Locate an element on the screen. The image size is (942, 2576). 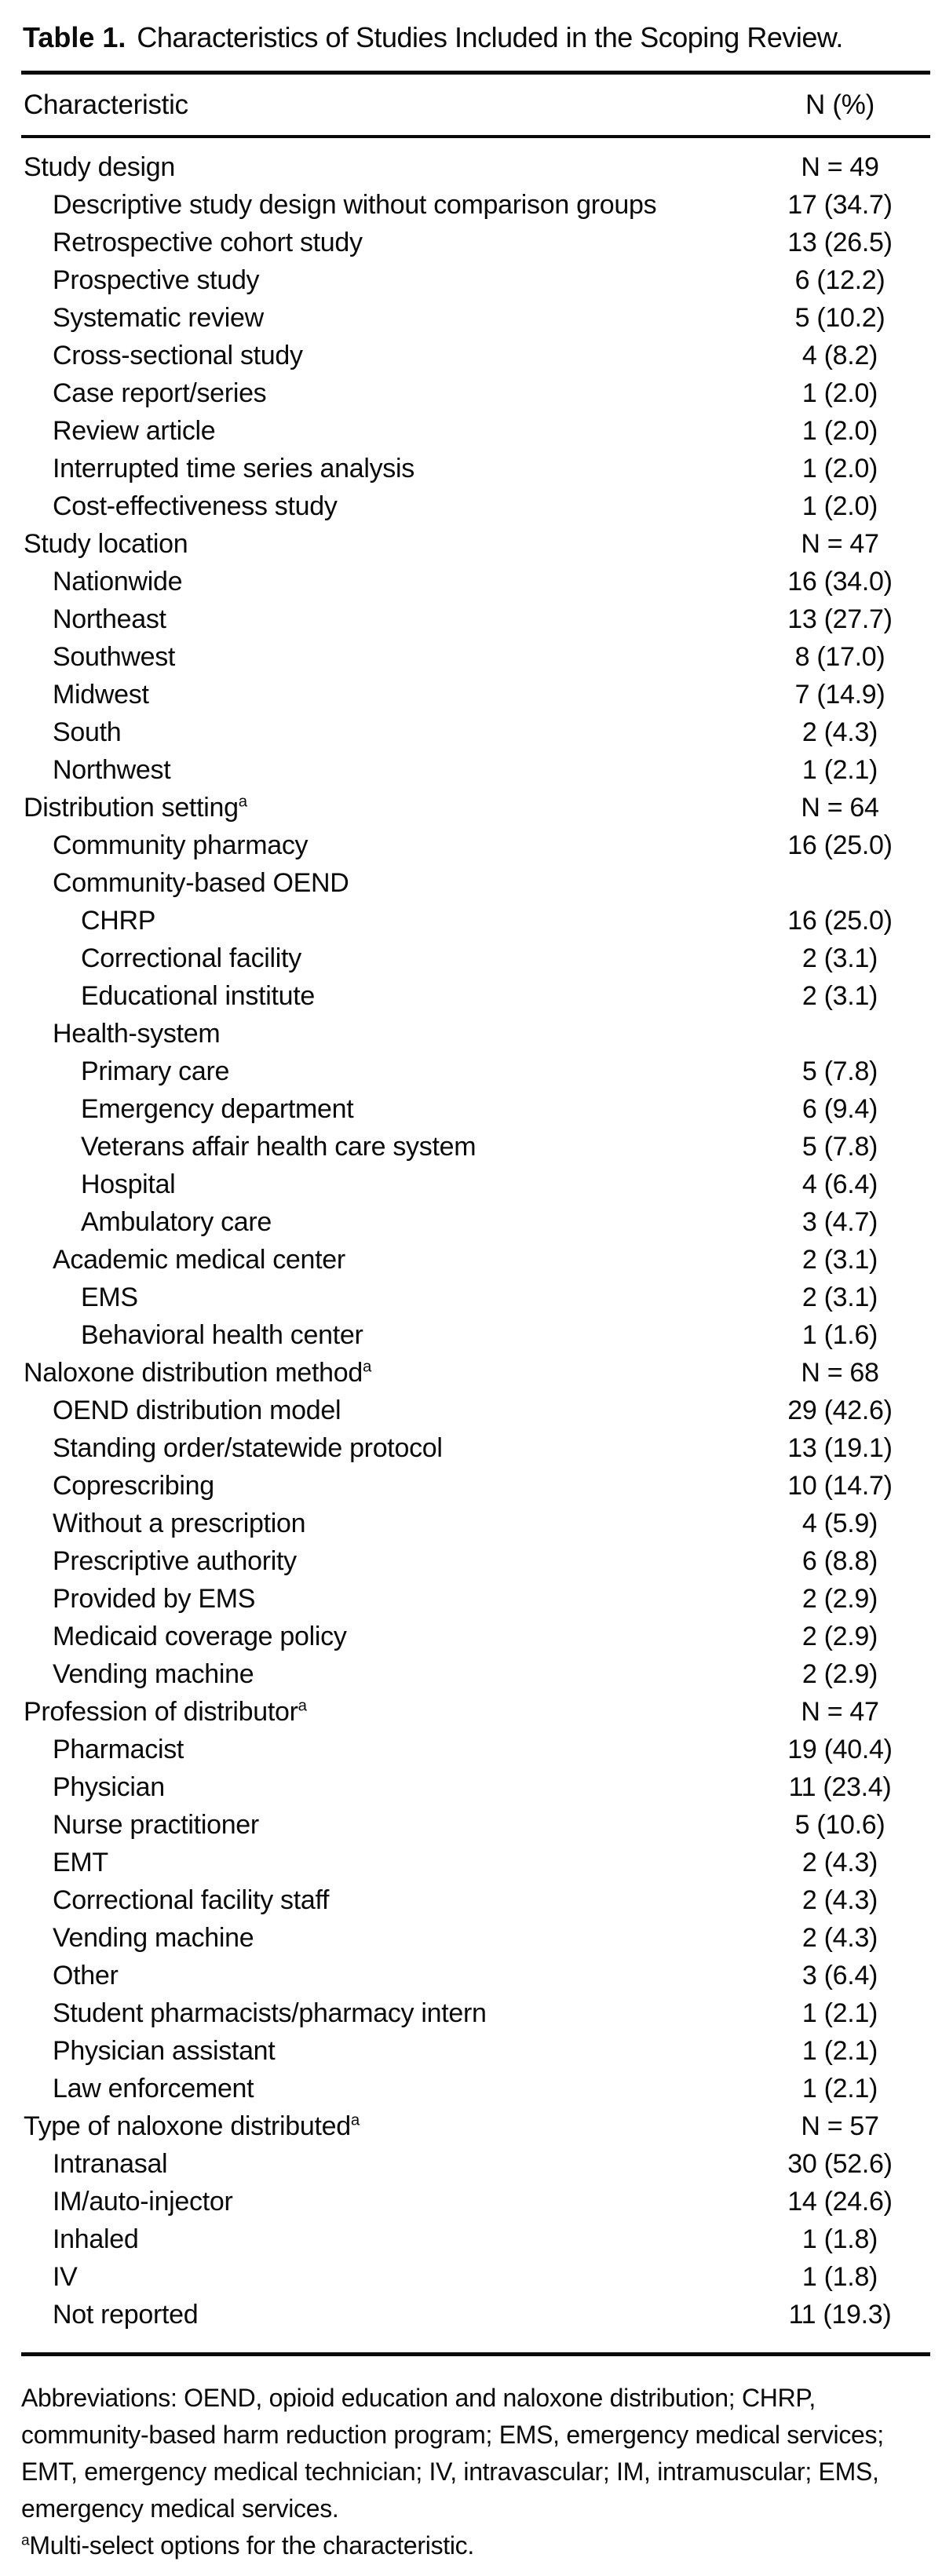
table-row: Study design N = 49 is located at coordinates (476, 167).